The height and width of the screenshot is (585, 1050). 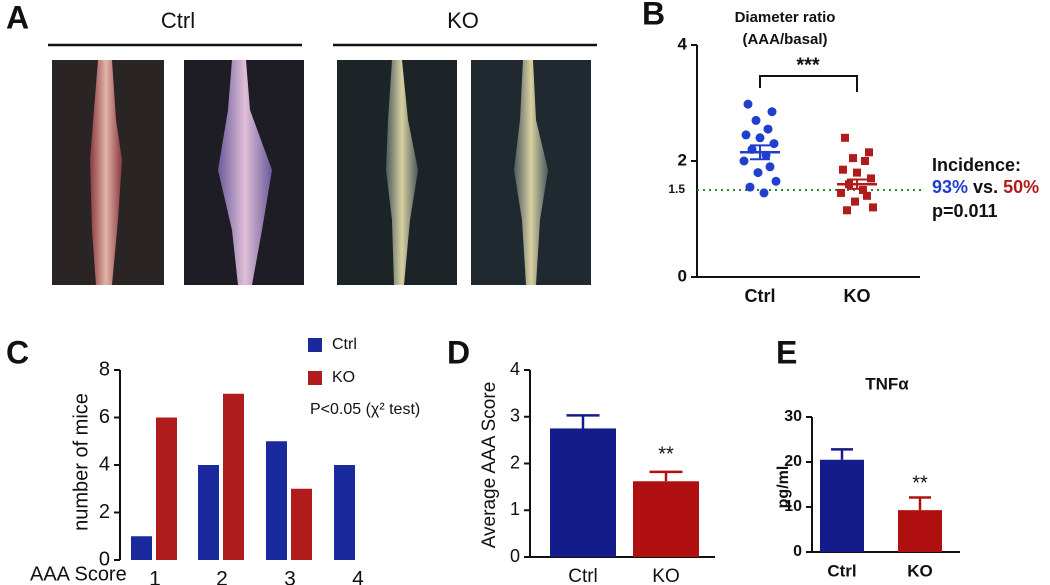 I want to click on group-label: KO, so click(x=463, y=20).